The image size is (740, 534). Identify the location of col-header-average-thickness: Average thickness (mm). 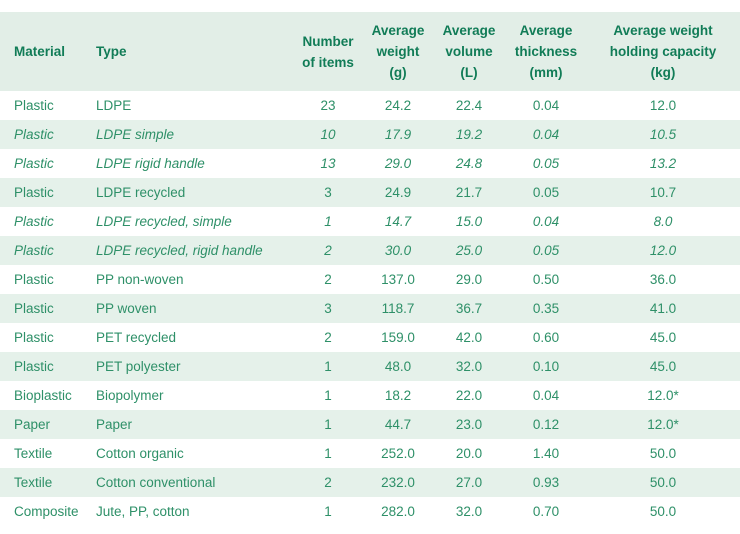
(546, 51).